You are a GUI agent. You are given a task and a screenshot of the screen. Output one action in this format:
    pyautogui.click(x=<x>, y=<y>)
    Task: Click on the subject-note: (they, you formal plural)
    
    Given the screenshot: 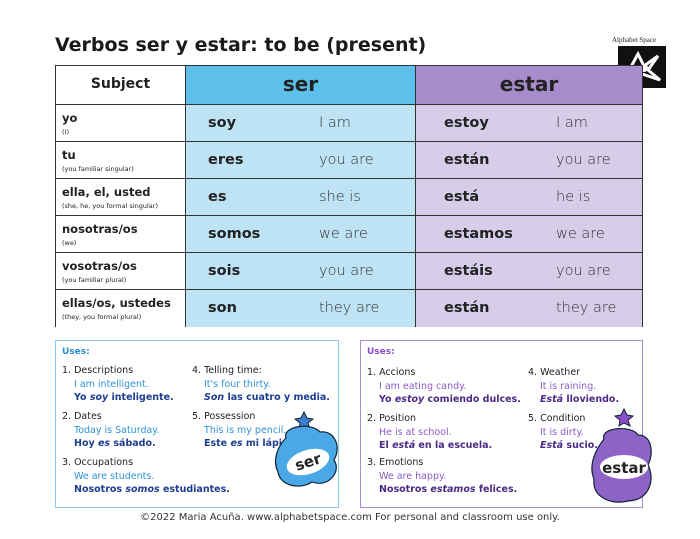 What is the action you would take?
    pyautogui.click(x=102, y=317)
    